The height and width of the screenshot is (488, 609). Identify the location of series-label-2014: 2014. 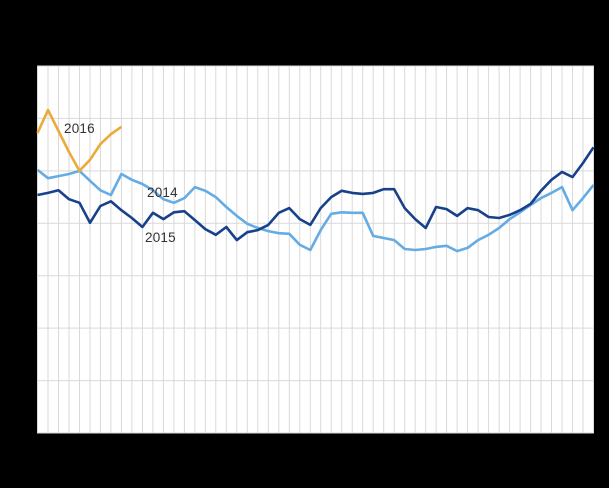
(162, 192).